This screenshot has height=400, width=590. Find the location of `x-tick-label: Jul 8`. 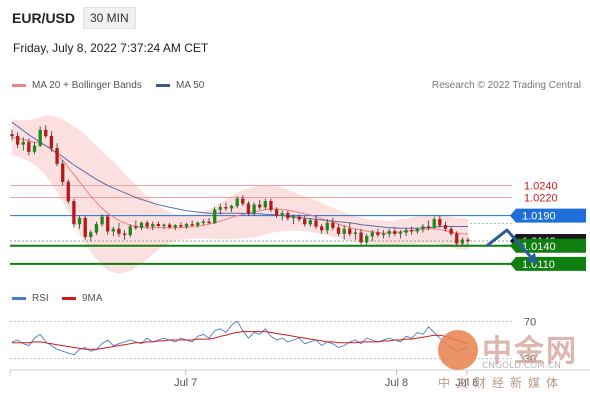

x-tick-label: Jul 8 is located at coordinates (396, 383).